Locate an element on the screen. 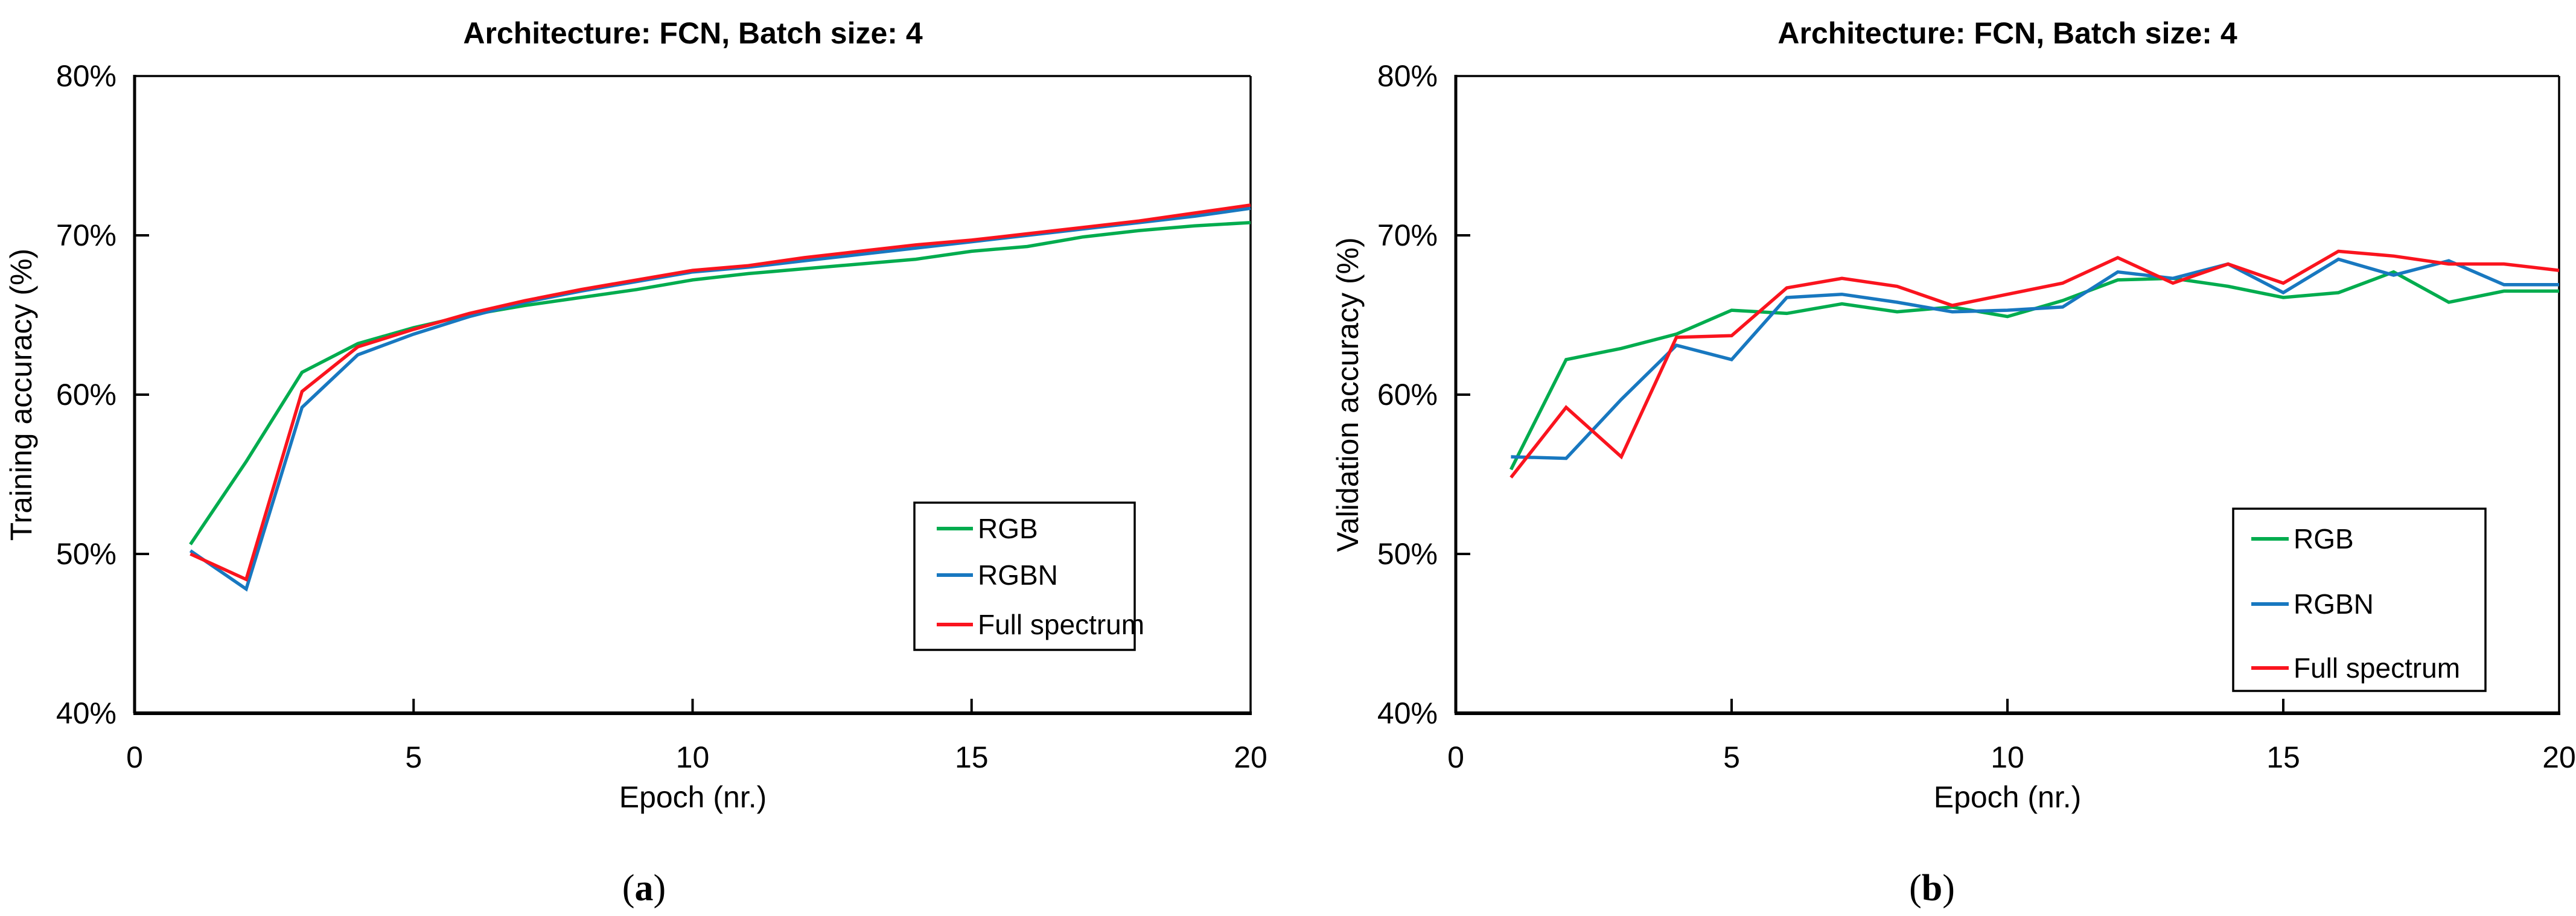 Image resolution: width=2576 pixels, height=916 pixels. caption-b: (b) is located at coordinates (1932, 888).